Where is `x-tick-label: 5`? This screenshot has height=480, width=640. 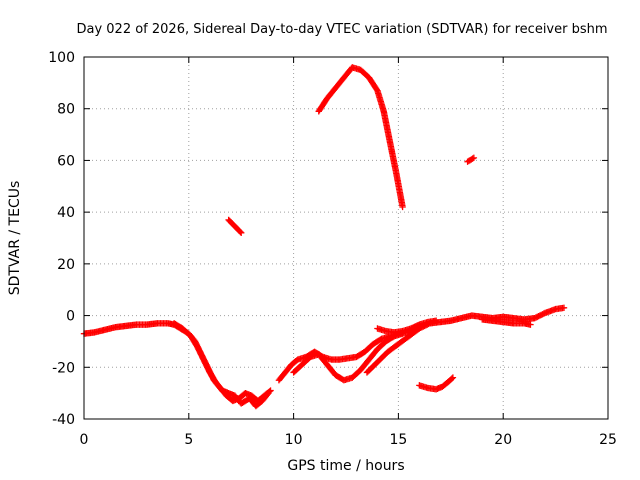
x-tick-label: 5 is located at coordinates (188, 440).